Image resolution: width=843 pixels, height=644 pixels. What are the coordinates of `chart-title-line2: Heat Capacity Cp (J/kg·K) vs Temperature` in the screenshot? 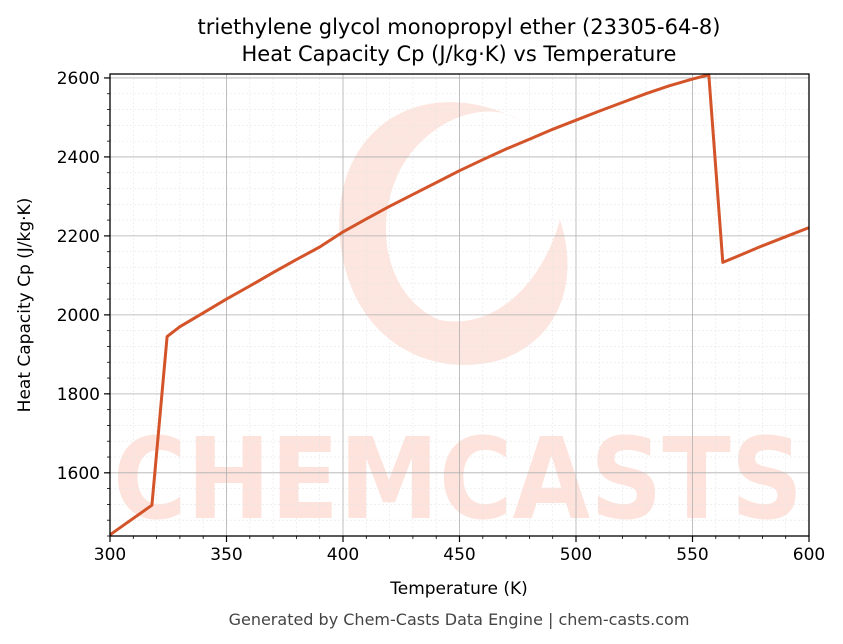 It's located at (459, 54).